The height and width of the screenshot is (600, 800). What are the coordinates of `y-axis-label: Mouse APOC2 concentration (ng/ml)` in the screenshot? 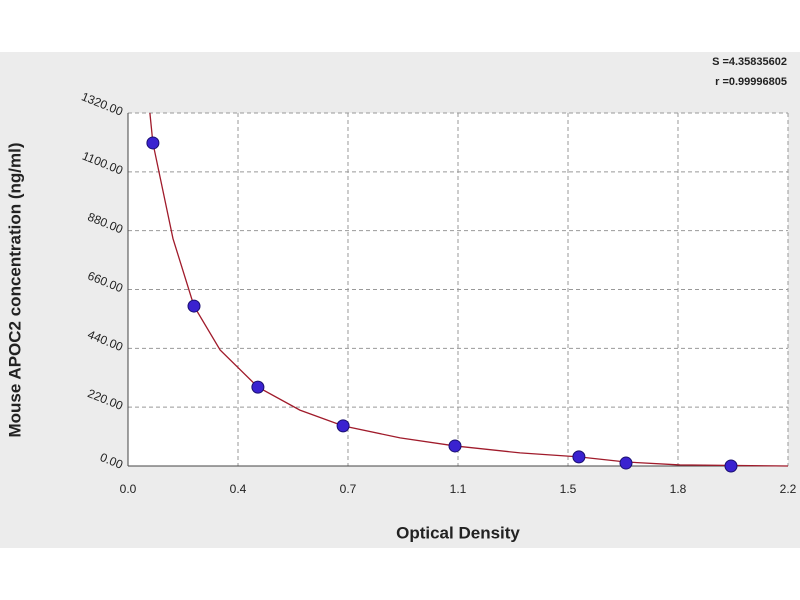 It's located at (14, 289).